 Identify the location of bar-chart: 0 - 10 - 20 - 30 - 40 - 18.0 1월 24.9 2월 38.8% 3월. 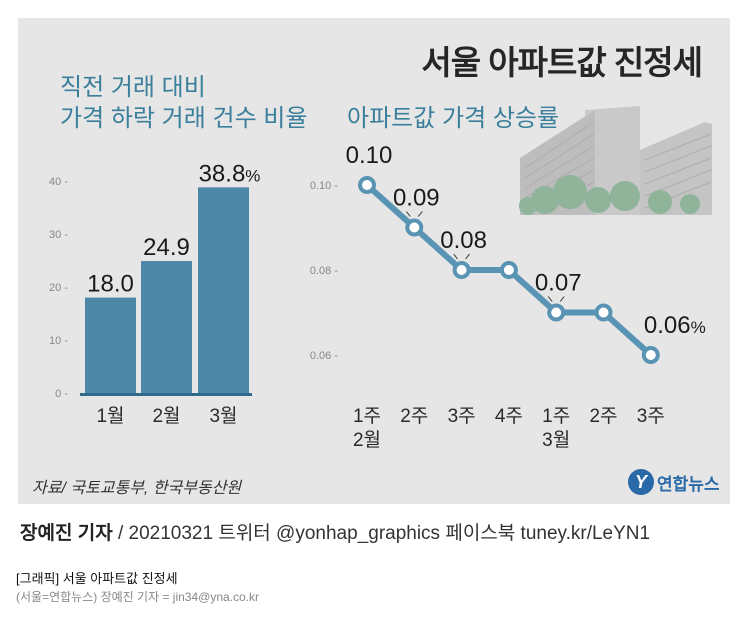
(154, 293).